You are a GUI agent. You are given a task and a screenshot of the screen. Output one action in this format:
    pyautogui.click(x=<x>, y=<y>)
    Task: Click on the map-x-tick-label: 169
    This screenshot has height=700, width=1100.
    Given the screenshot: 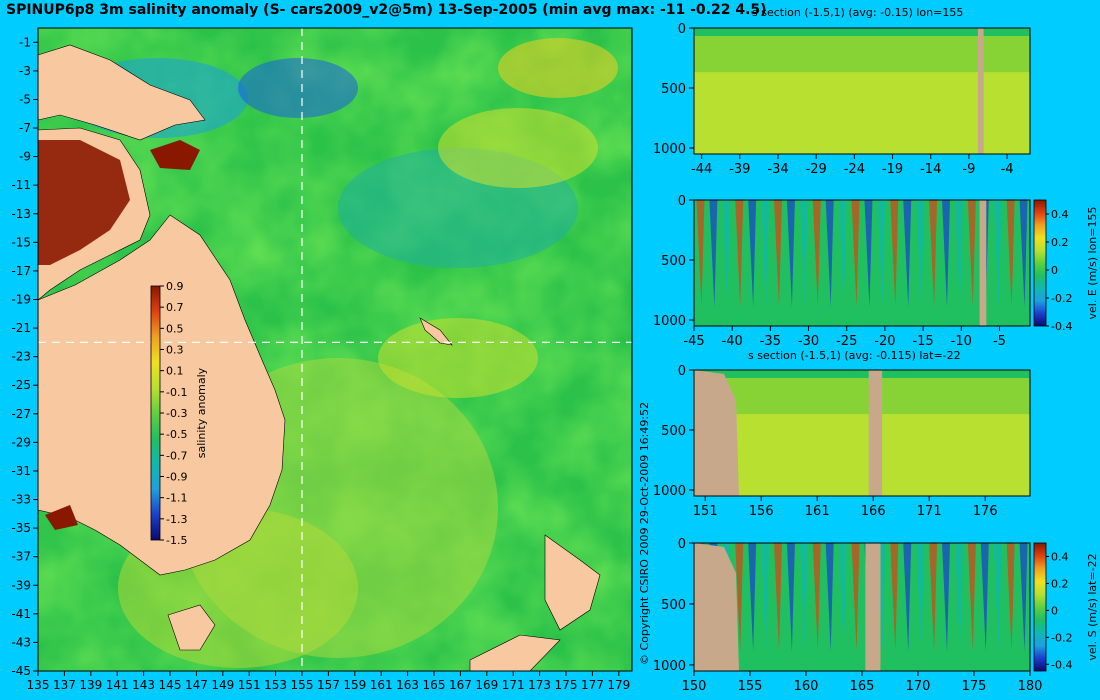 What is the action you would take?
    pyautogui.click(x=486, y=685)
    